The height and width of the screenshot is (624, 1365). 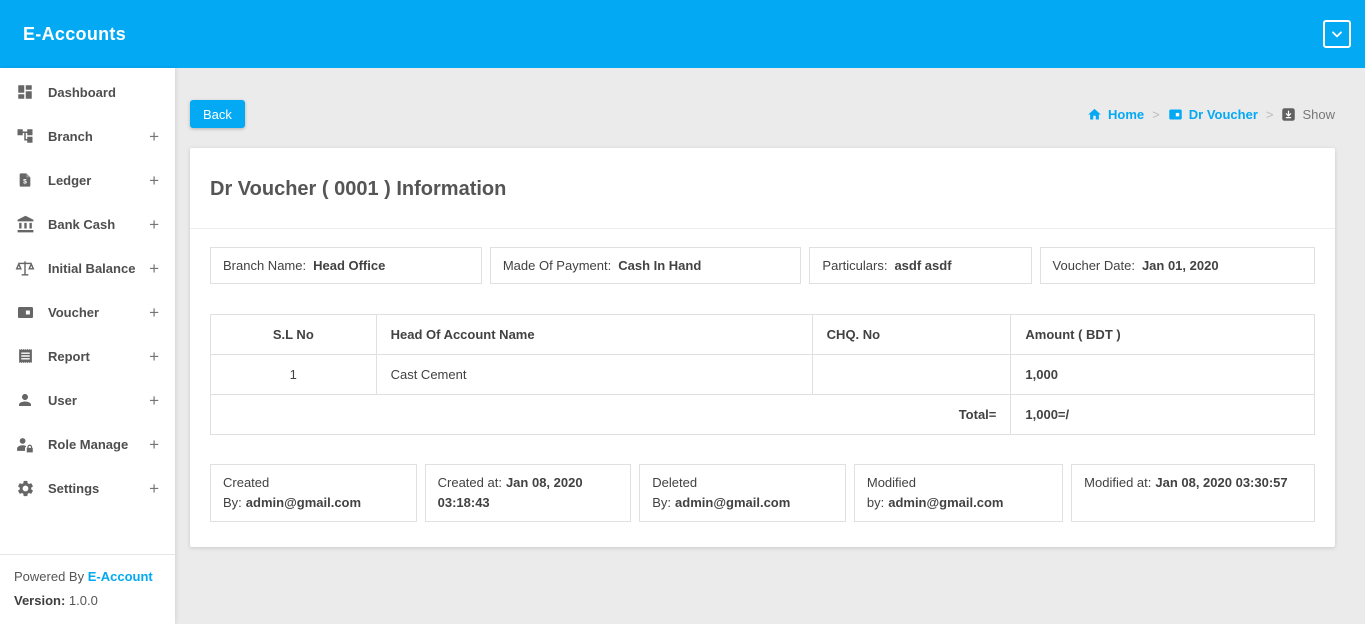 I want to click on back-button: Back, so click(x=217, y=114).